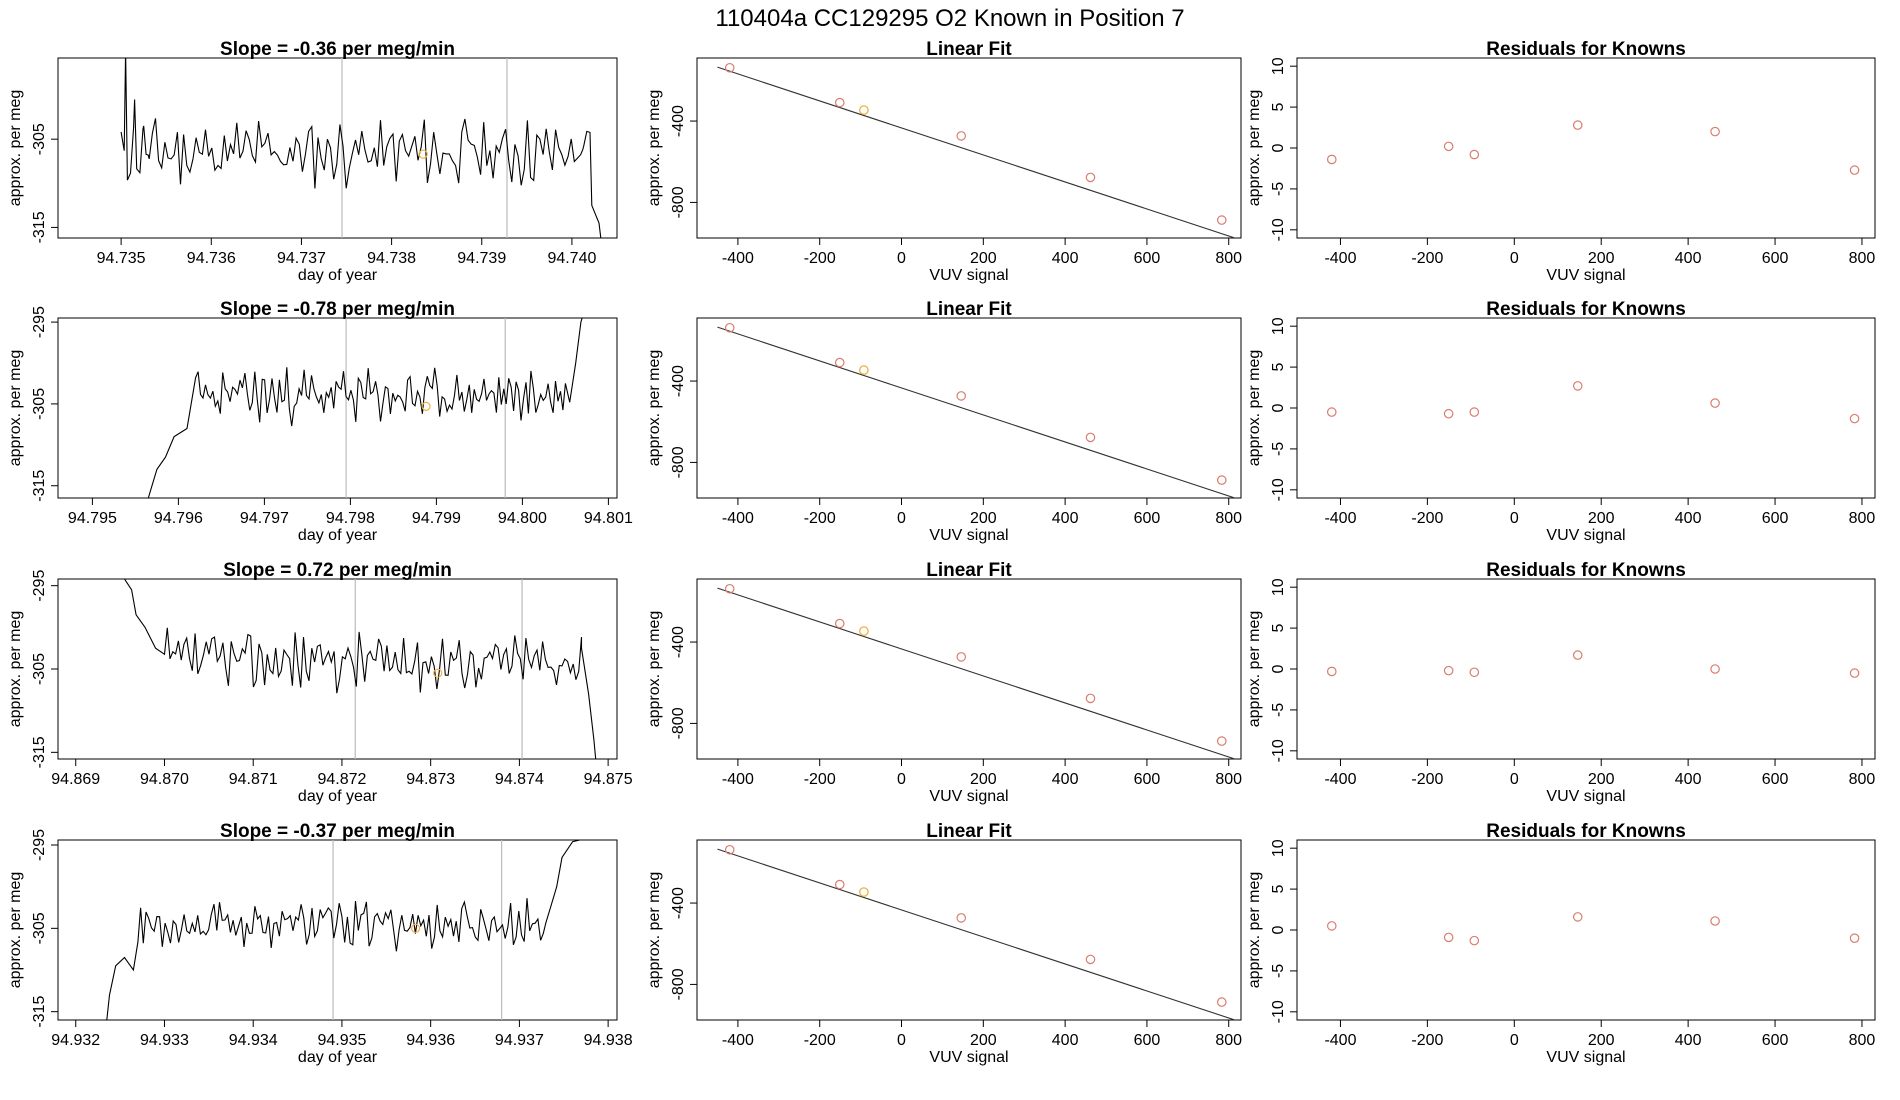 The width and height of the screenshot is (1900, 1100). What do you see at coordinates (338, 275) in the screenshot?
I see `x-axis-label: day of year` at bounding box center [338, 275].